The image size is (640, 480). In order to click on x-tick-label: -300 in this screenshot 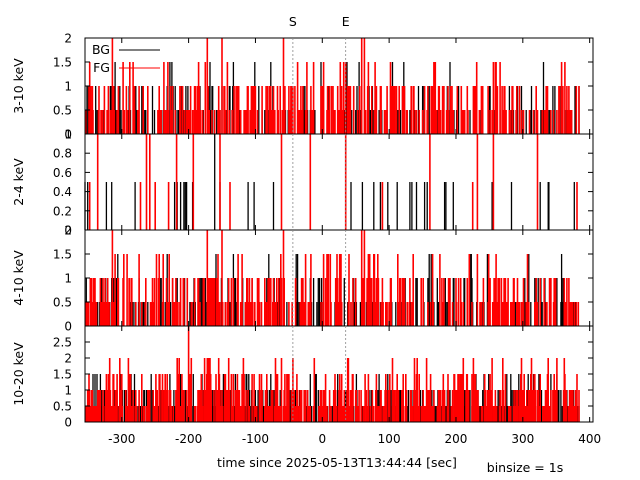, I will do `click(121, 439)`.